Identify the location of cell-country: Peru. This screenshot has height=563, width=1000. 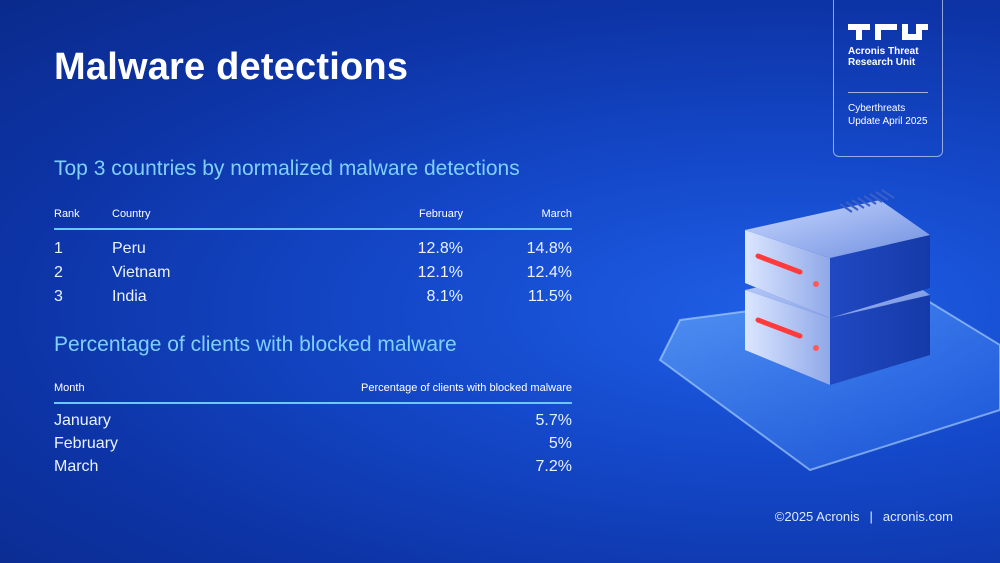
(129, 248).